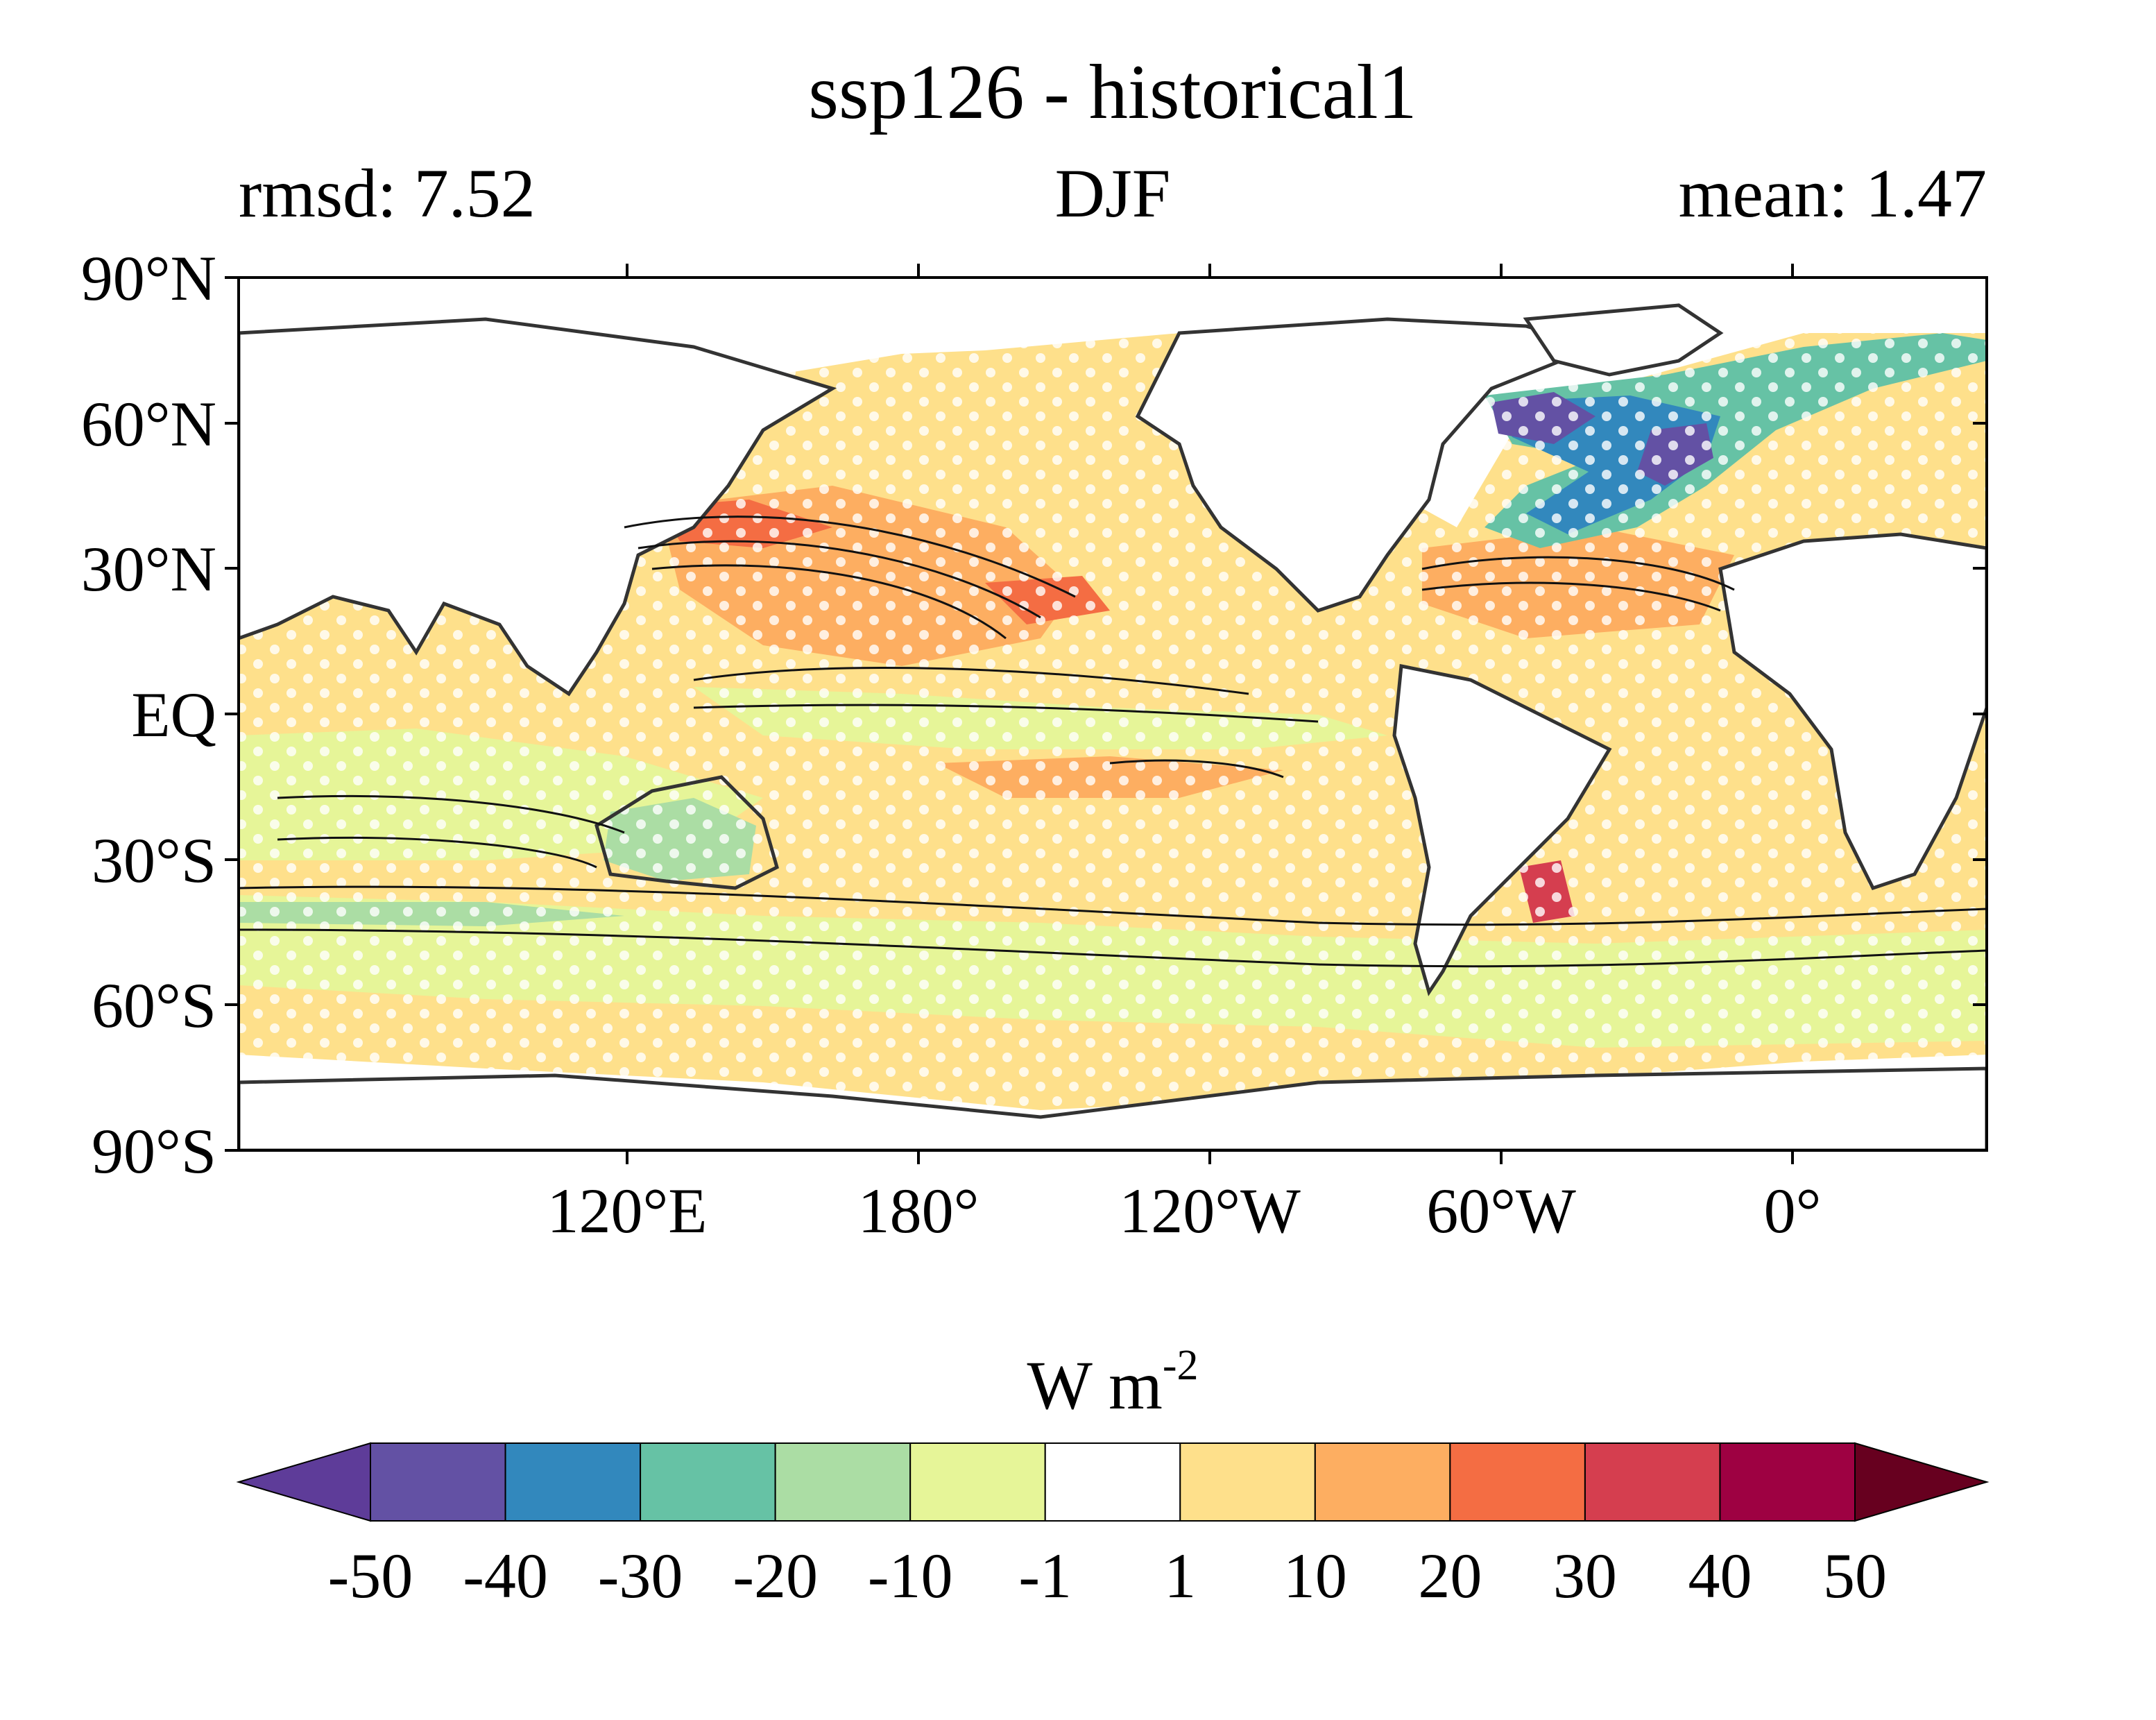 The width and height of the screenshot is (2156, 1720). What do you see at coordinates (918, 1210) in the screenshot?
I see `lon-tick-180: 180°` at bounding box center [918, 1210].